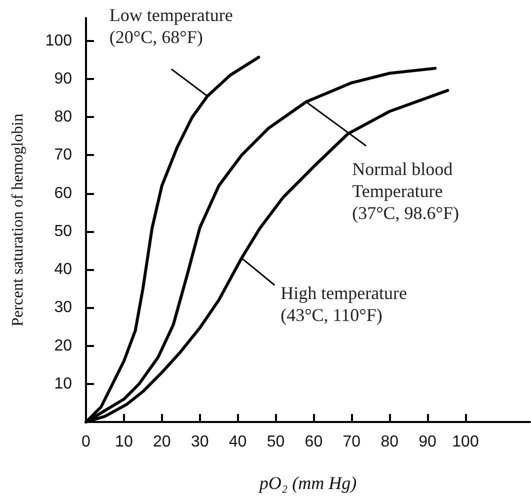 This screenshot has height=497, width=531. Describe the element at coordinates (162, 442) in the screenshot. I see `x-tick-label: 20` at that location.